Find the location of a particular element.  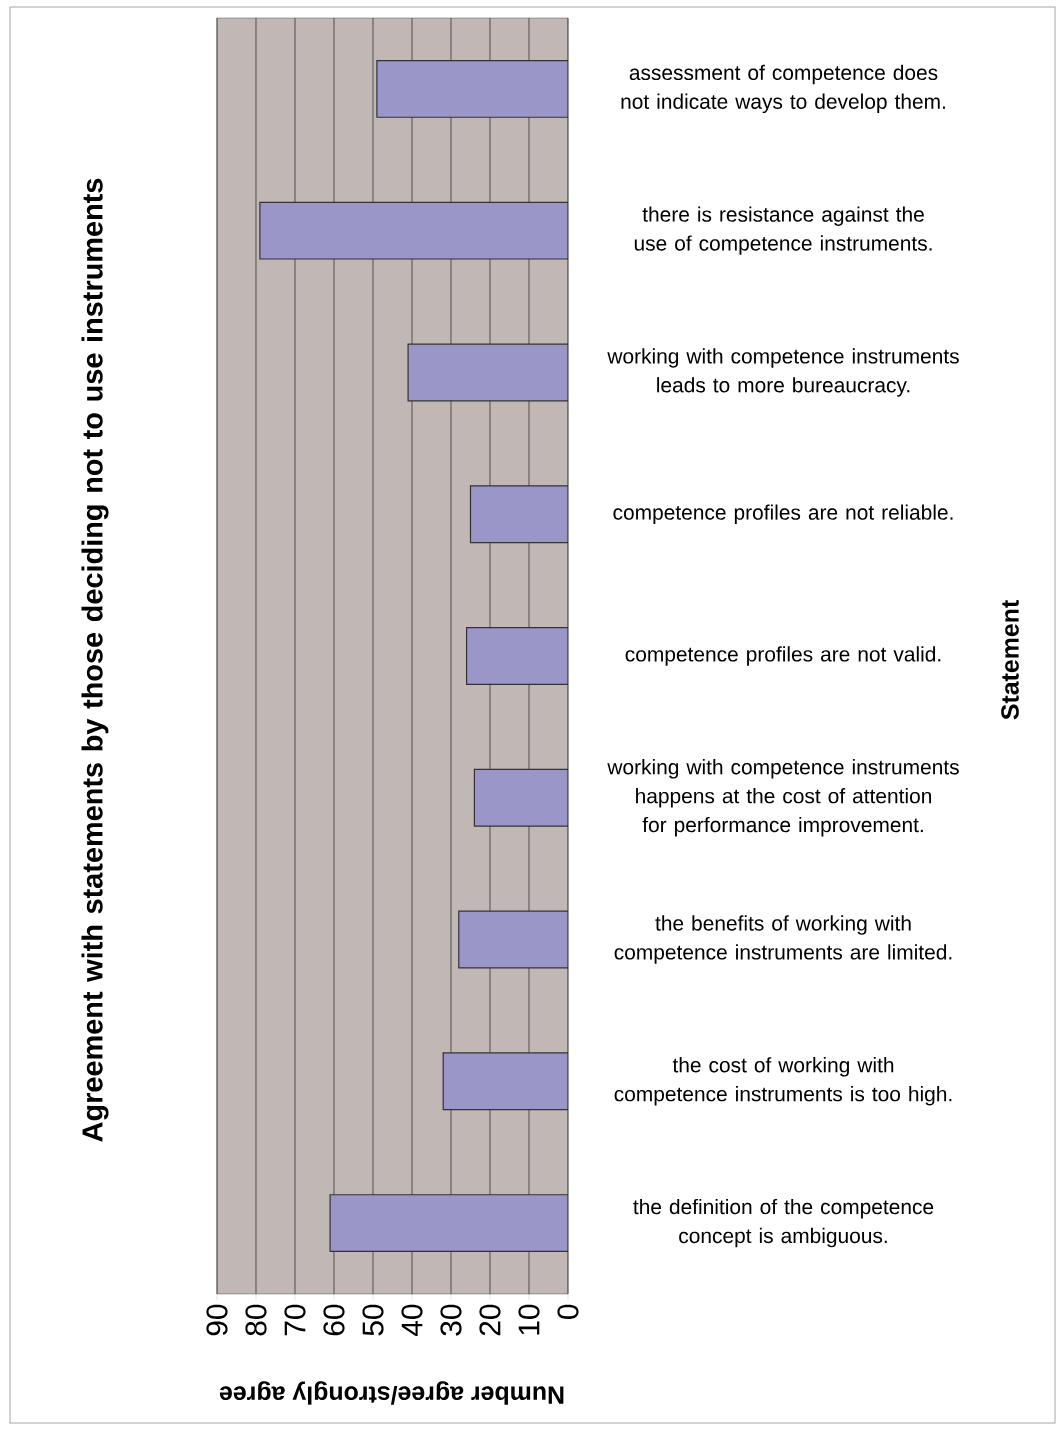

y-tick-label: the definition of the competence concept is ambiguous. is located at coordinates (783, 1223).